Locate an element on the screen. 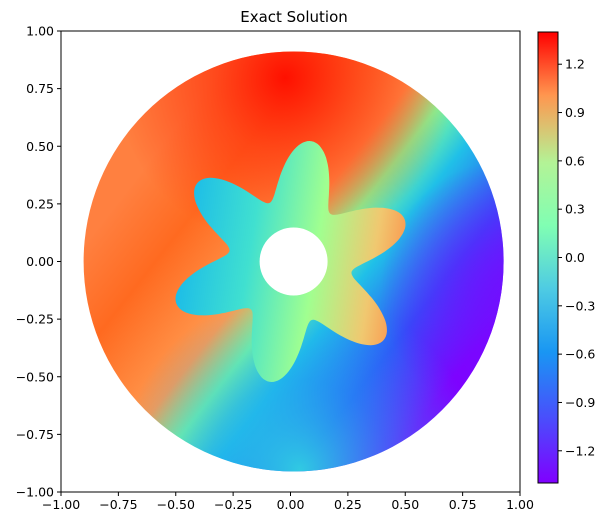 The image size is (610, 526). colorbar-tick-label: 0.6 is located at coordinates (575, 160).